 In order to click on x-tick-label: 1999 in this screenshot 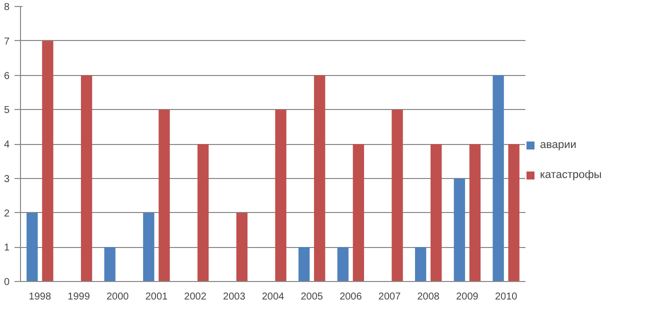, I will do `click(79, 297)`.